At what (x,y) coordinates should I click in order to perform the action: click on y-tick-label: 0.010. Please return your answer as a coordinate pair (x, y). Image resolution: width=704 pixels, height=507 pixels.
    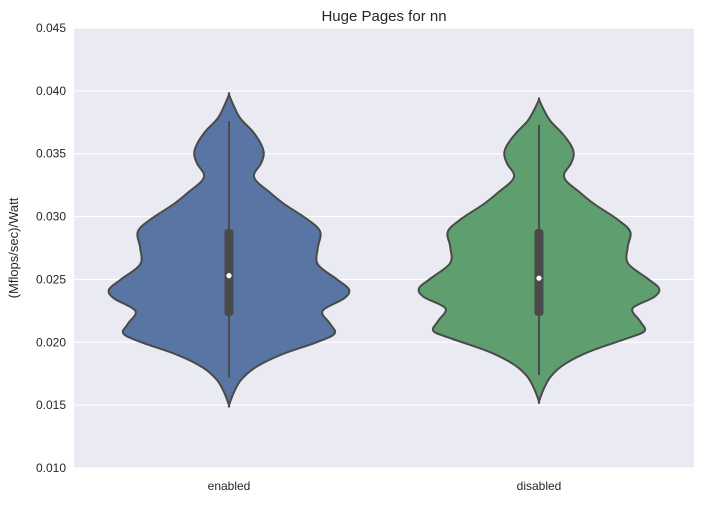
    Looking at the image, I should click on (51, 468).